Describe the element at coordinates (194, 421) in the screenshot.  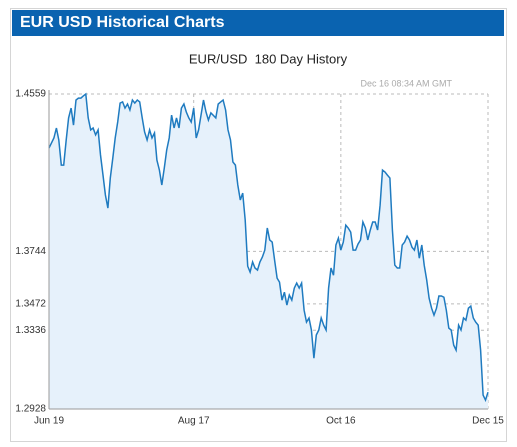
I see `x-tick-label: Aug 17` at that location.